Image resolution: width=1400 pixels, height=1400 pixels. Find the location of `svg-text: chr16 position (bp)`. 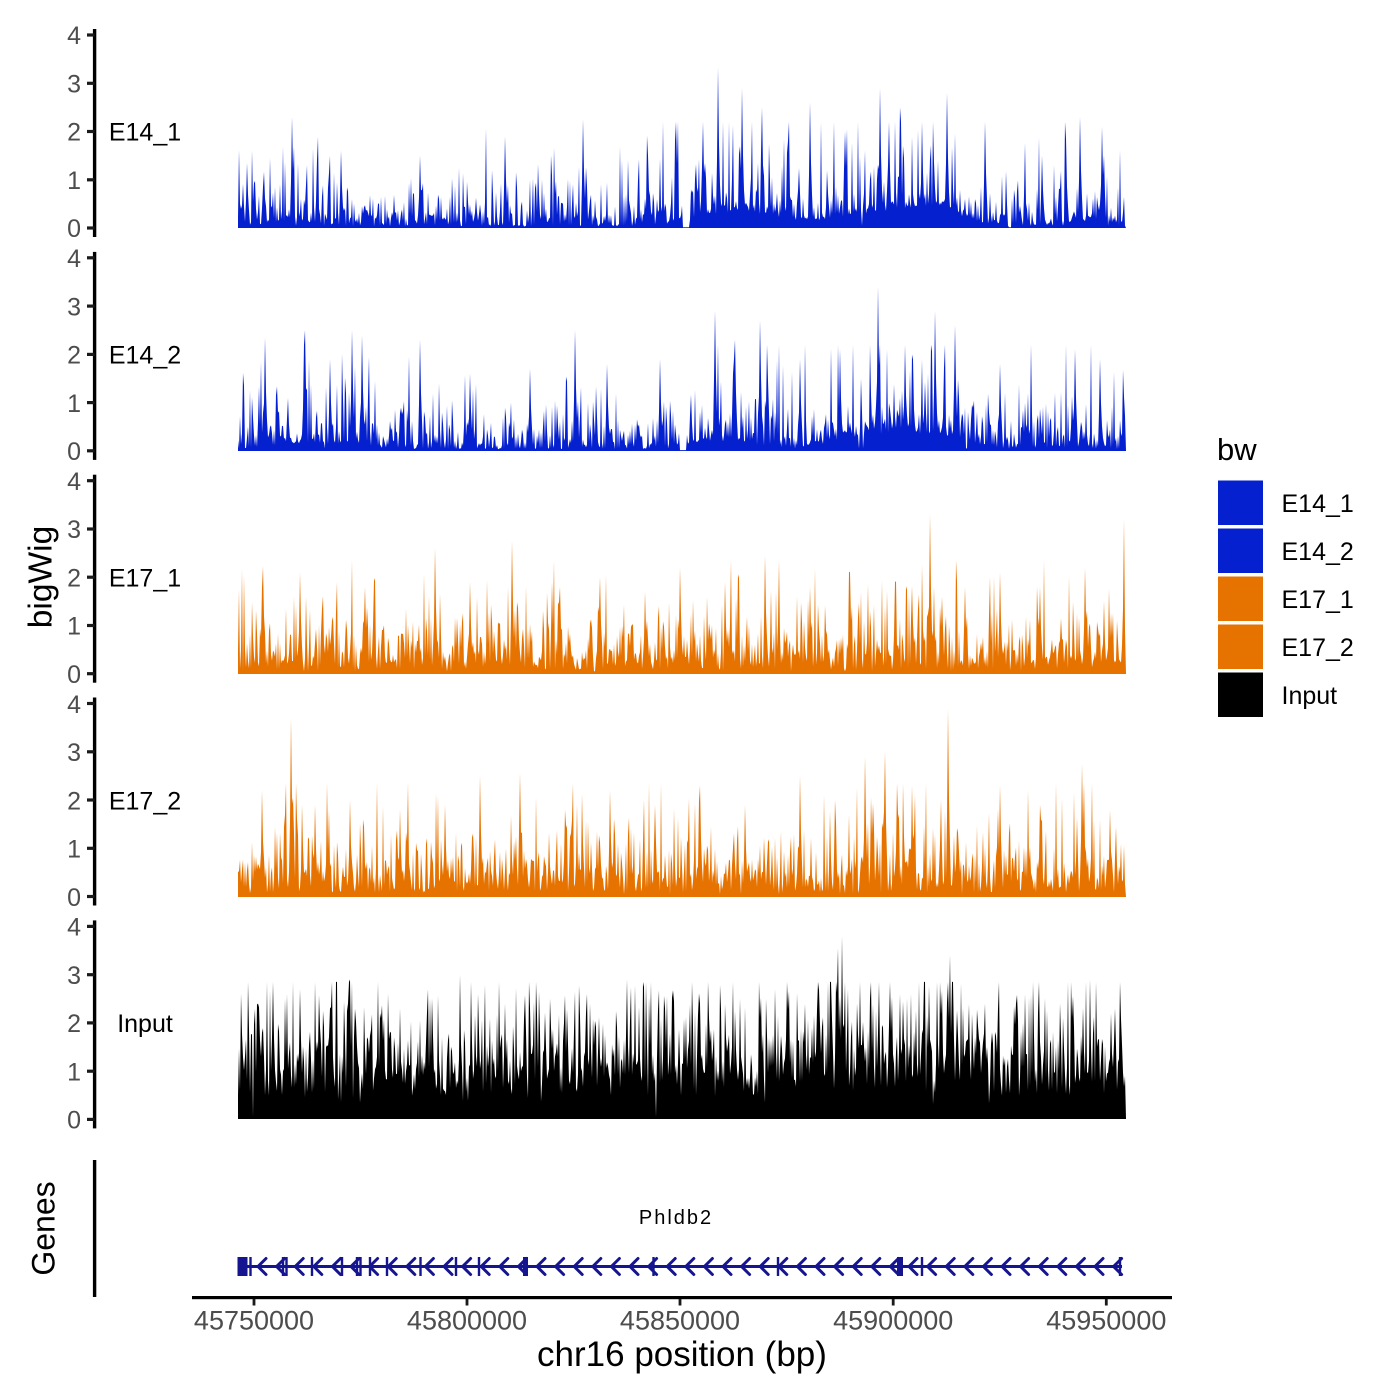

svg-text: chr16 position (bp) is located at coordinates (682, 1354).